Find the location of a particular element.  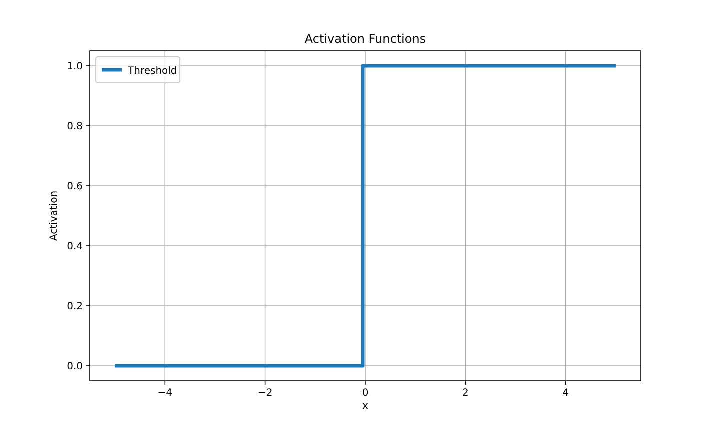

x-tick-label: 0 is located at coordinates (365, 393).